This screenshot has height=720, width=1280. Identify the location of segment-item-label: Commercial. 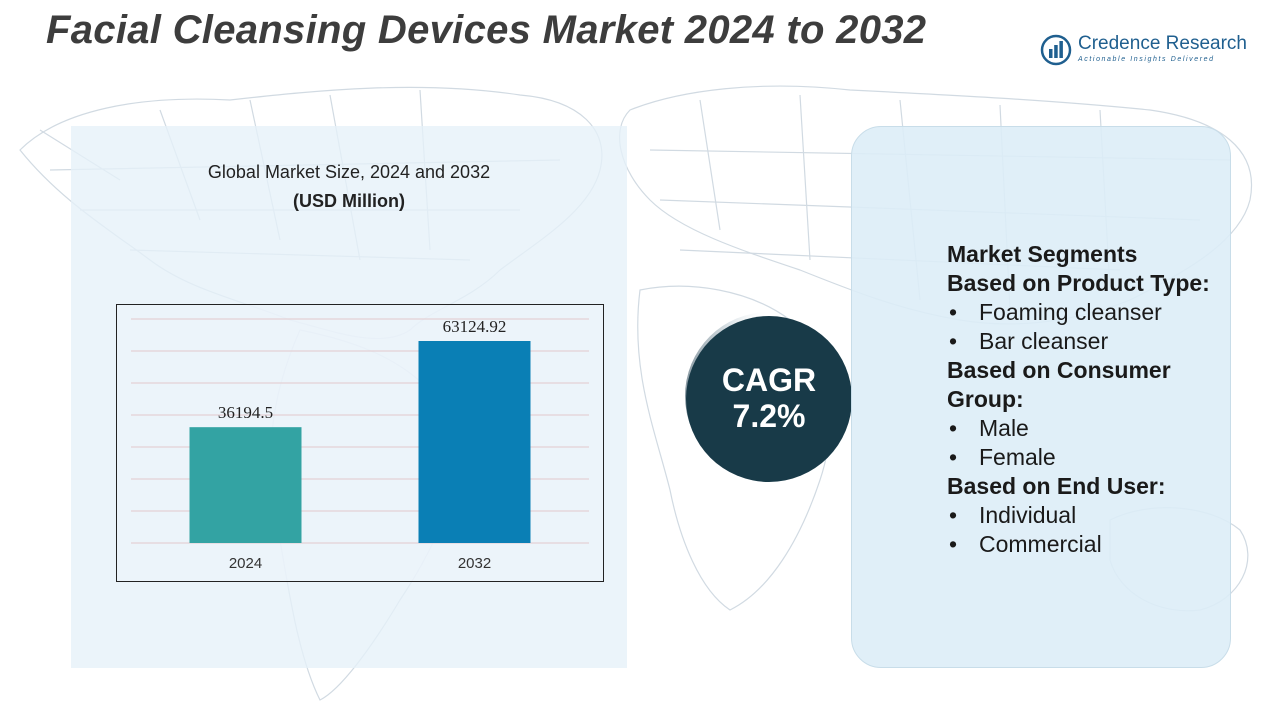
(1040, 544).